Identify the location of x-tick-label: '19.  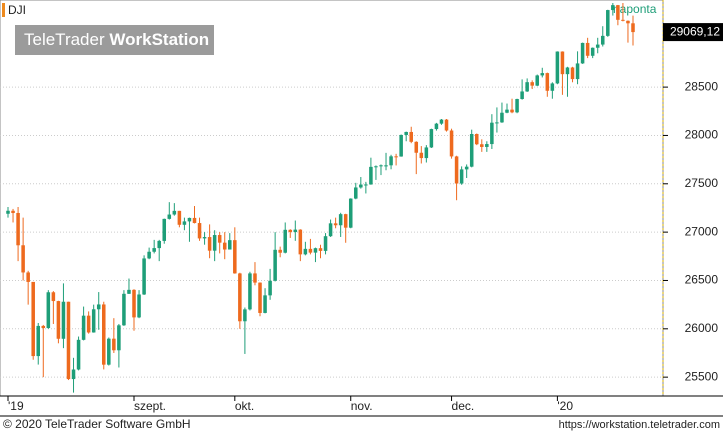
(16, 406).